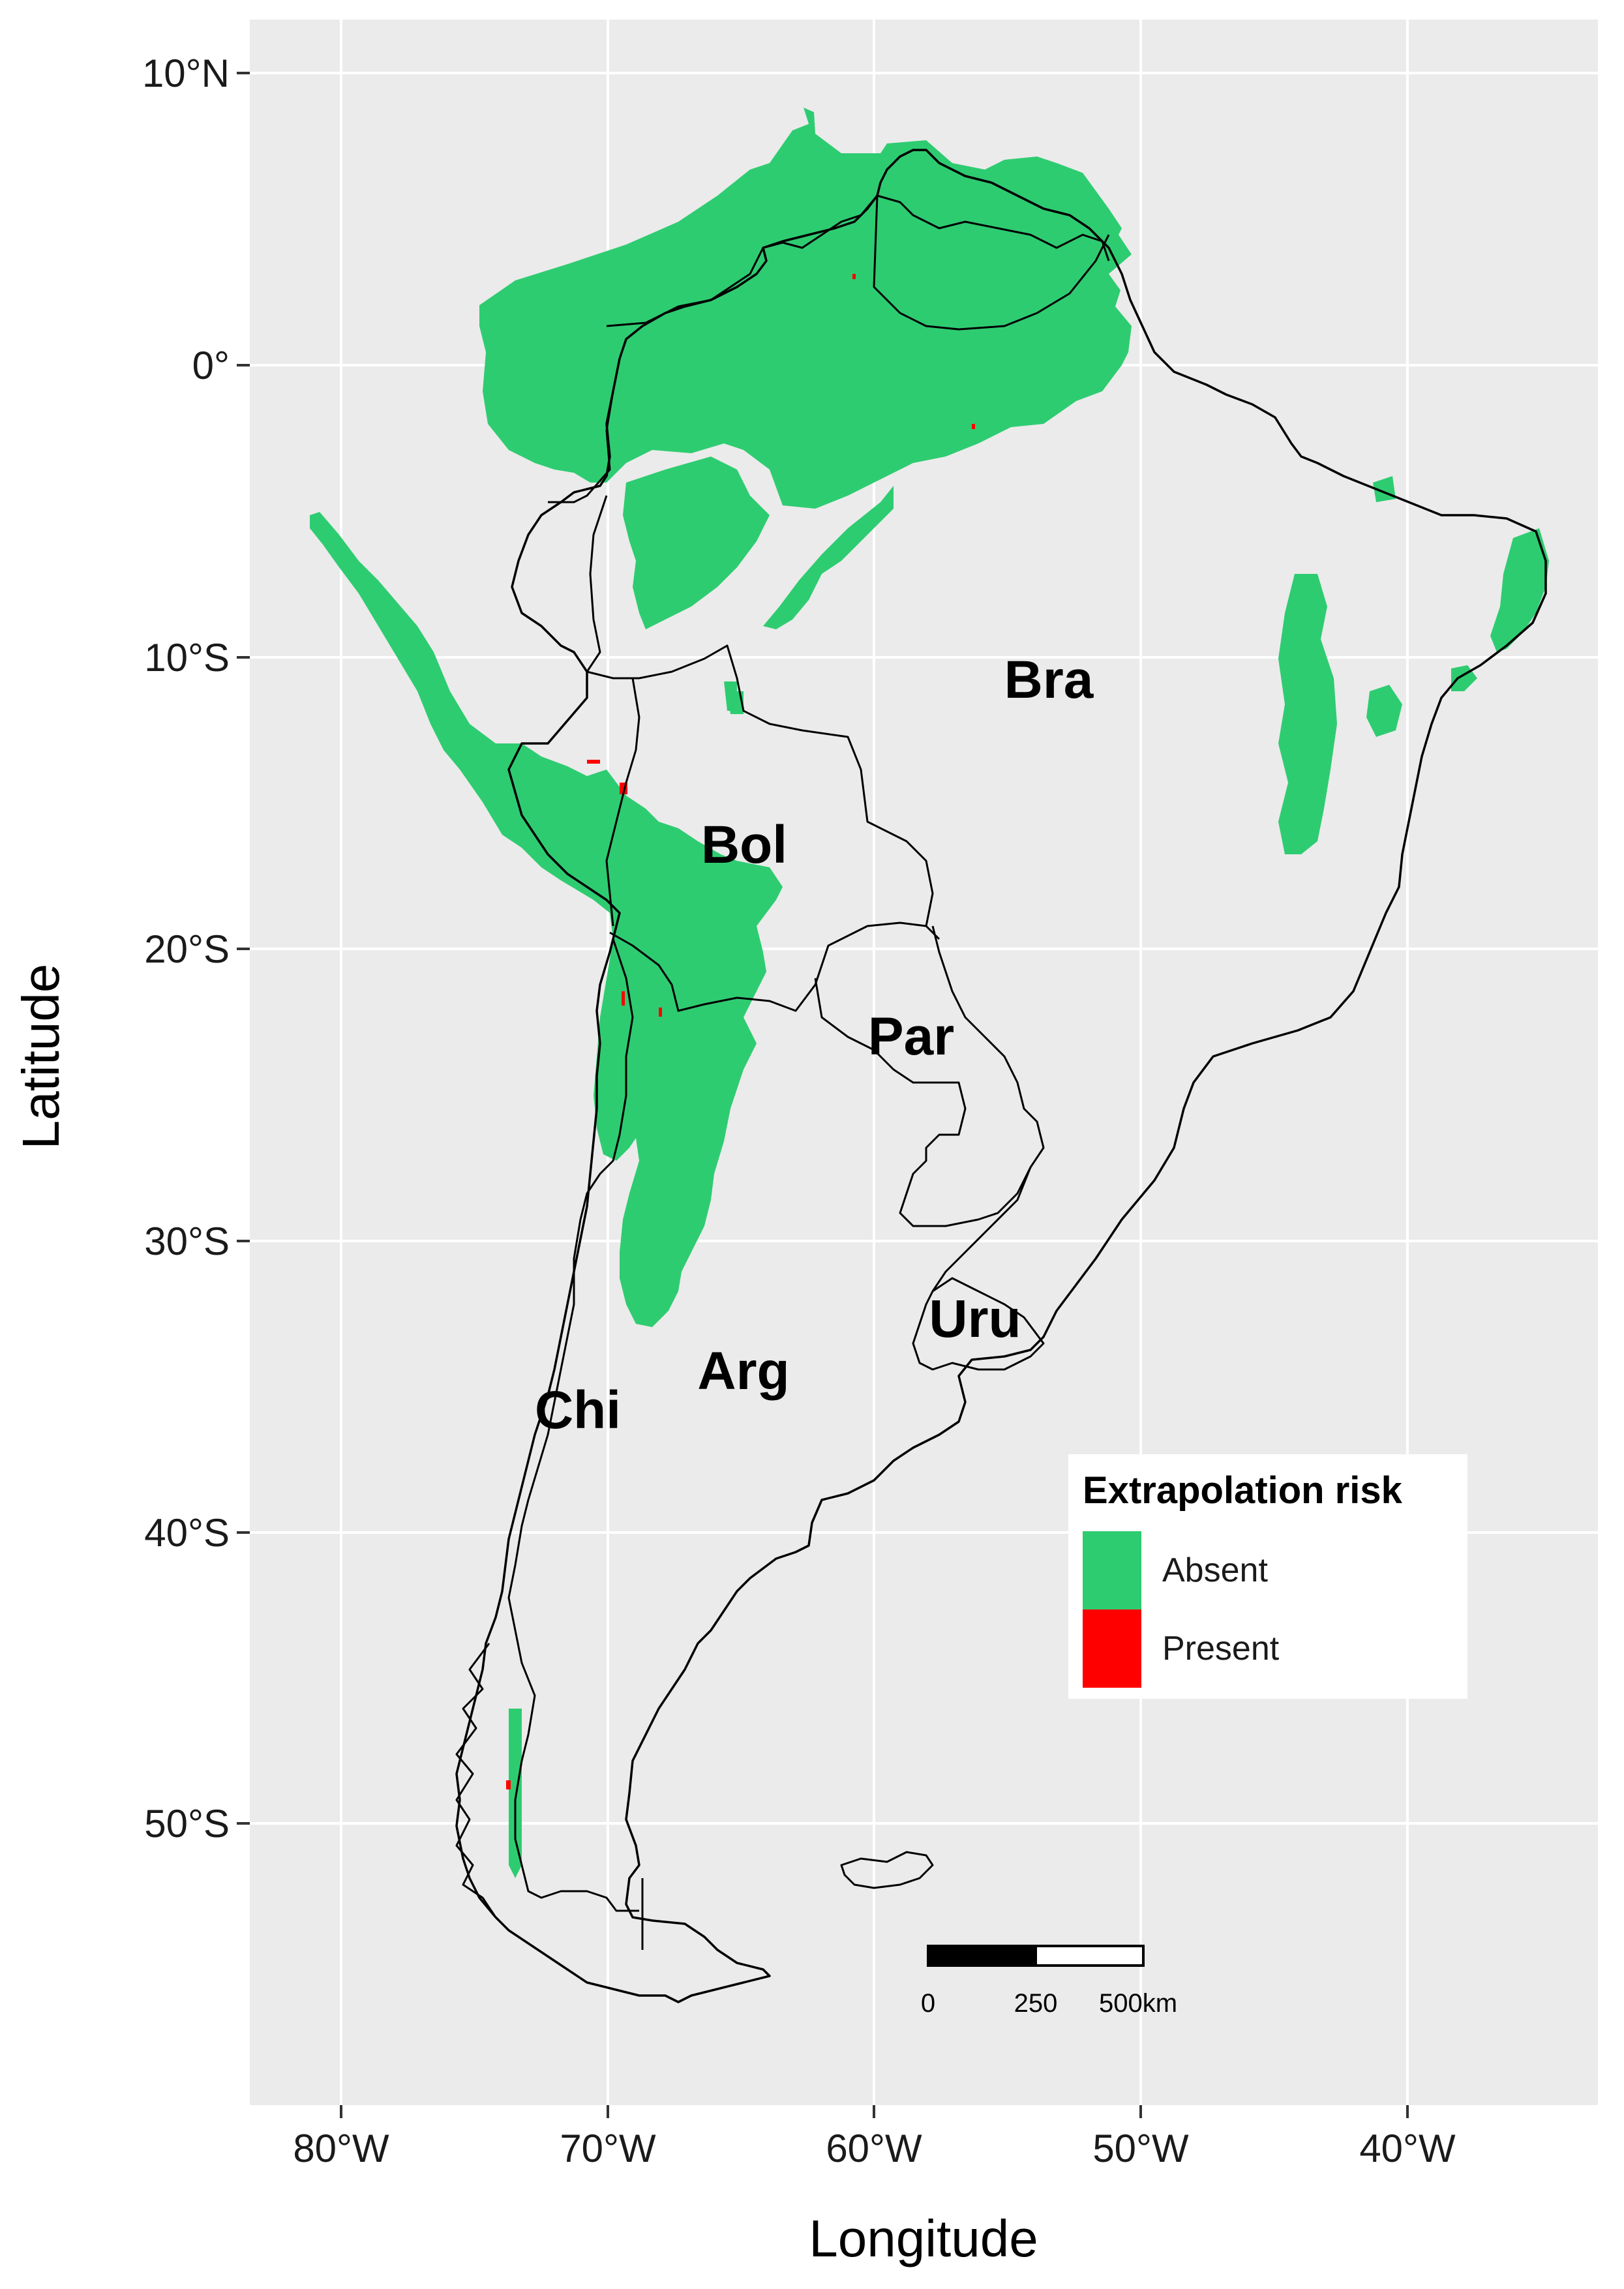 The image size is (1624, 2289). I want to click on y-tick-label: 10°S, so click(187, 658).